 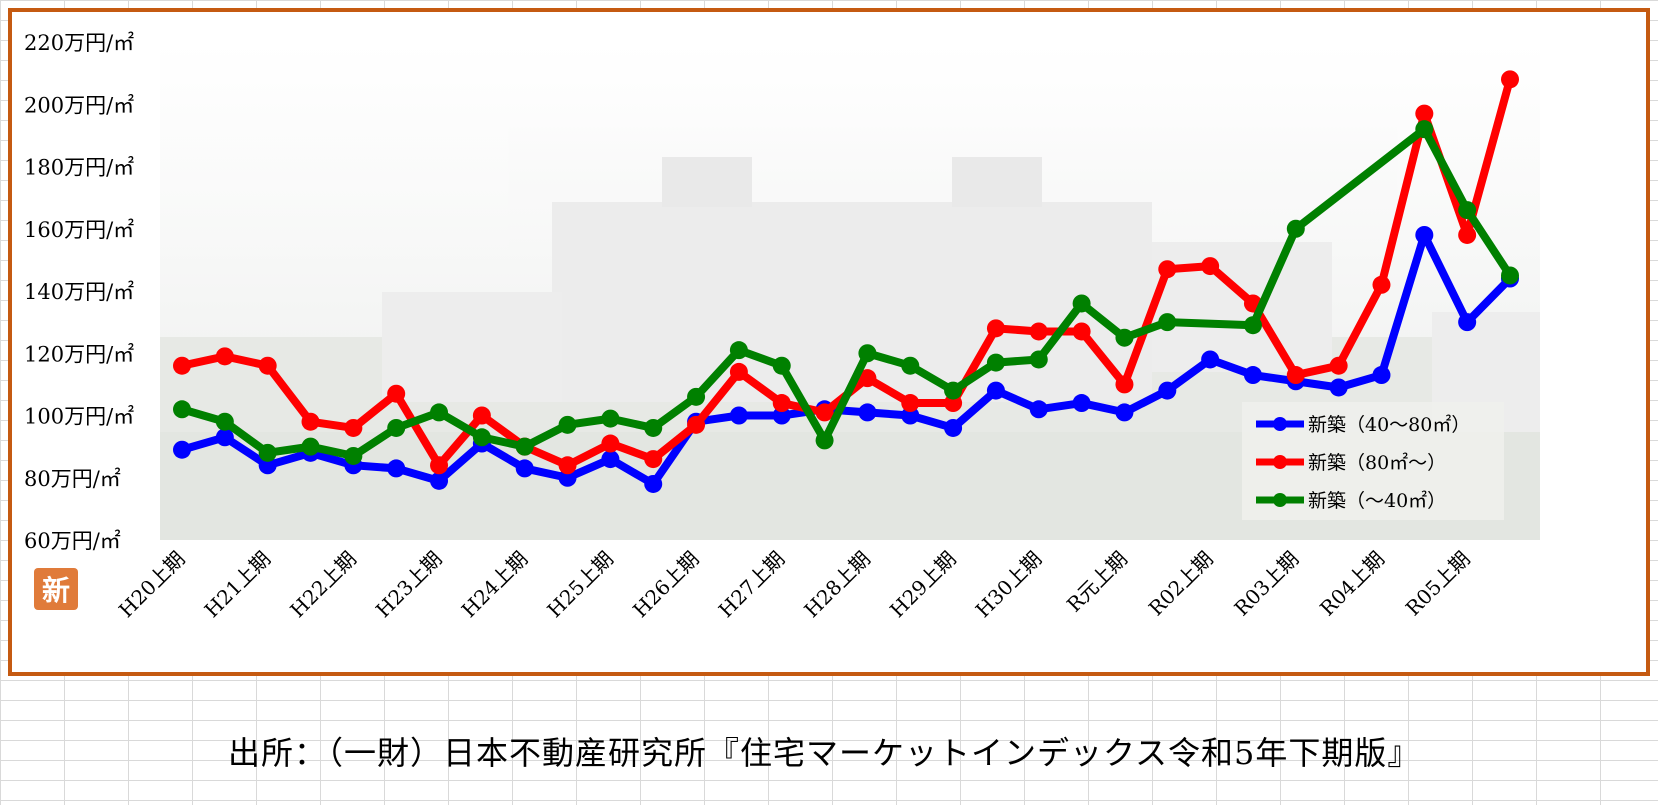 What do you see at coordinates (495, 585) in the screenshot?
I see `x-tick-label: H24上期` at bounding box center [495, 585].